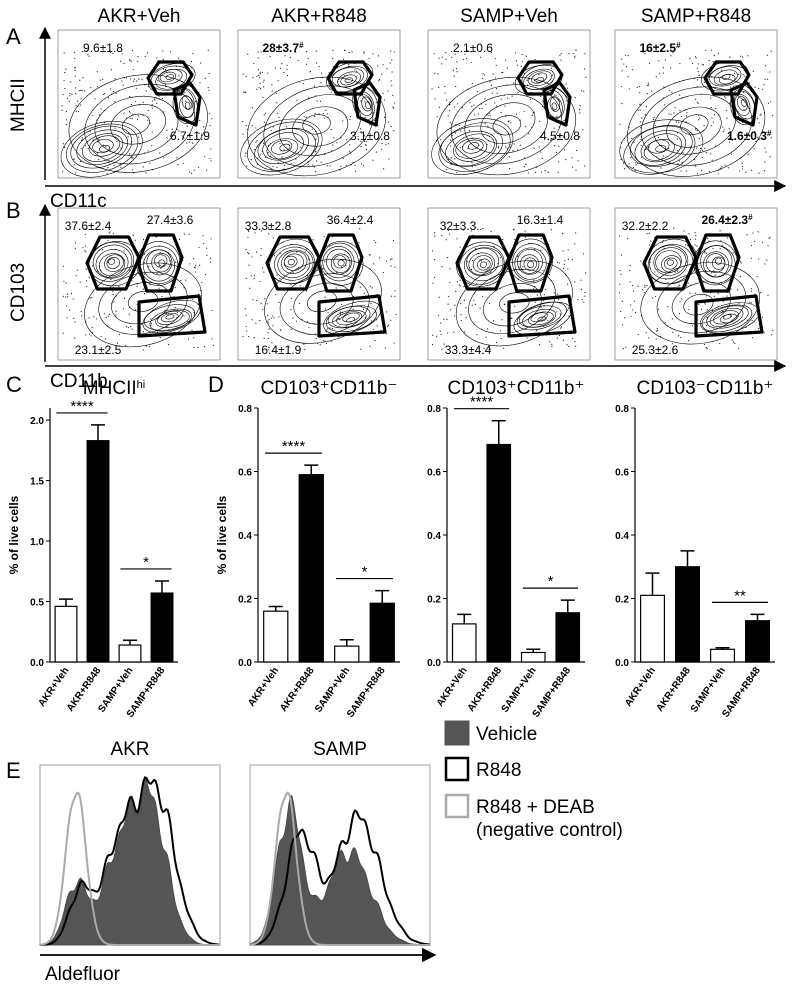 The height and width of the screenshot is (990, 800). I want to click on gate-label: 28±3.7#, so click(283, 48).